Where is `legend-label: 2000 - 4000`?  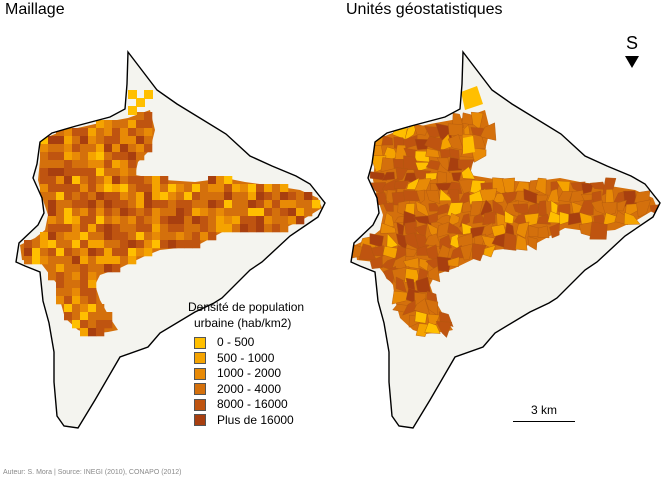
legend-label: 2000 - 4000 is located at coordinates (249, 388).